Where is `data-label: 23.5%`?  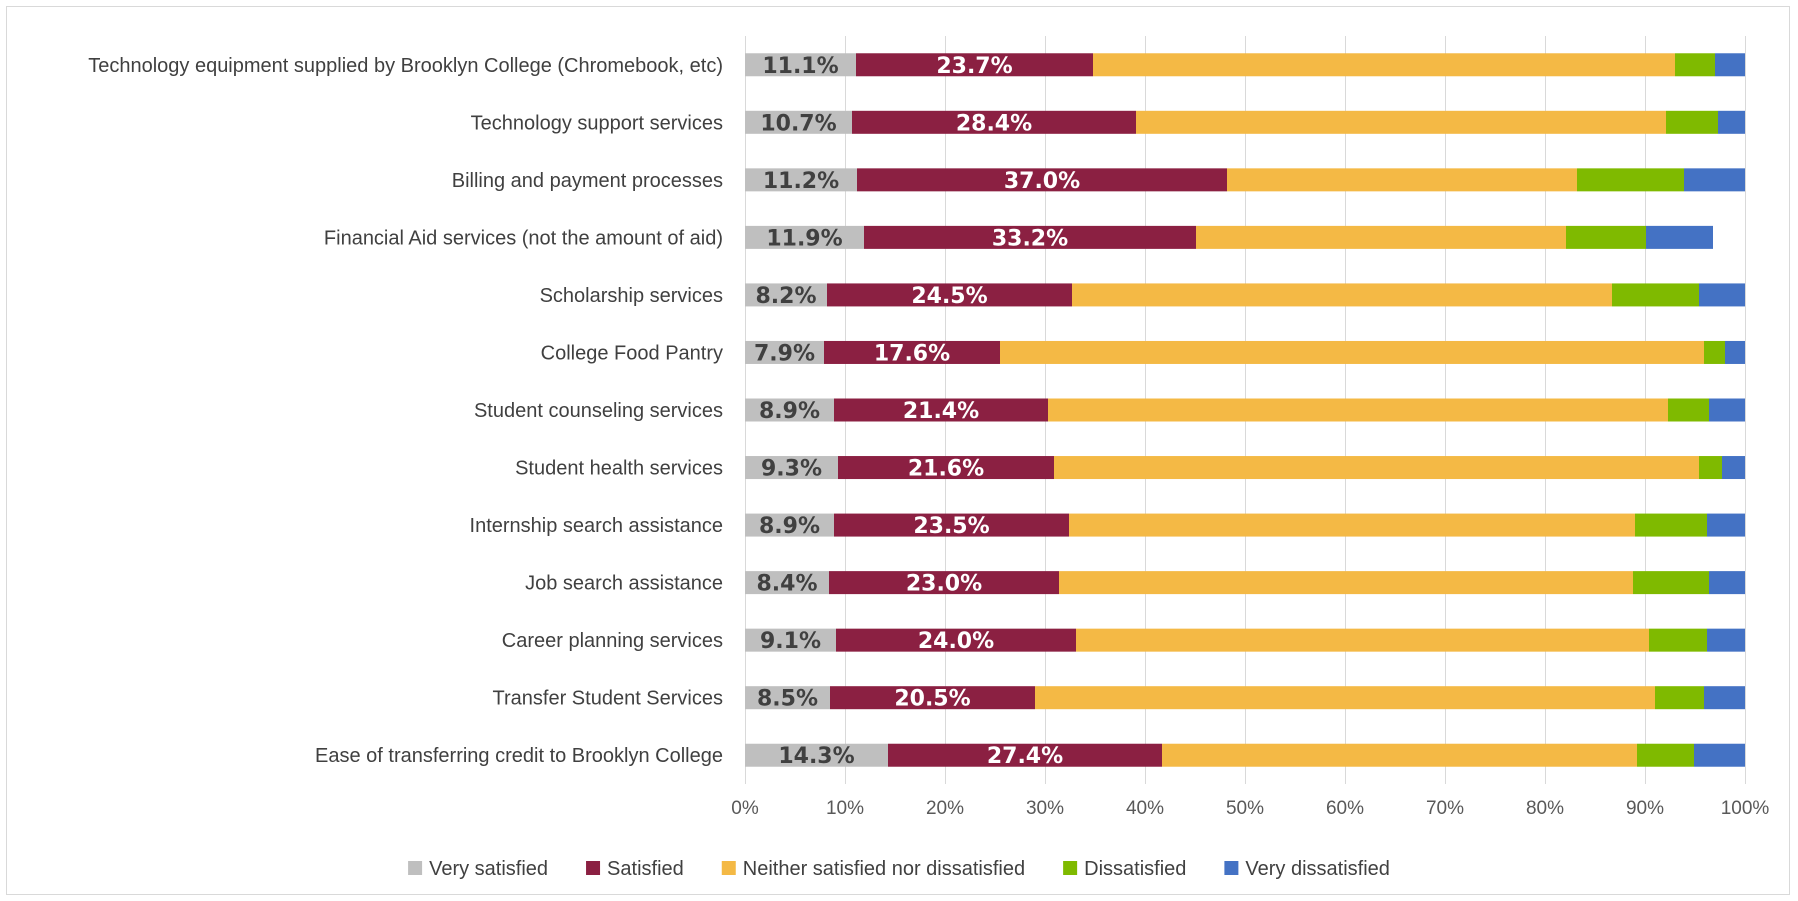 data-label: 23.5% is located at coordinates (951, 526).